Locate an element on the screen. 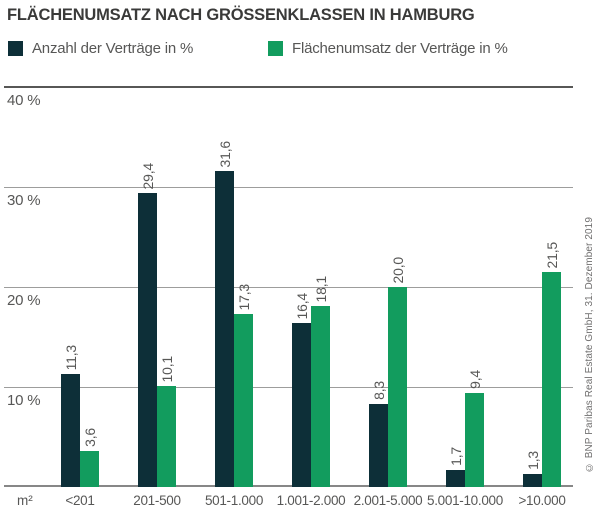 The height and width of the screenshot is (514, 600). y-tick-label: 40 % is located at coordinates (24, 100).